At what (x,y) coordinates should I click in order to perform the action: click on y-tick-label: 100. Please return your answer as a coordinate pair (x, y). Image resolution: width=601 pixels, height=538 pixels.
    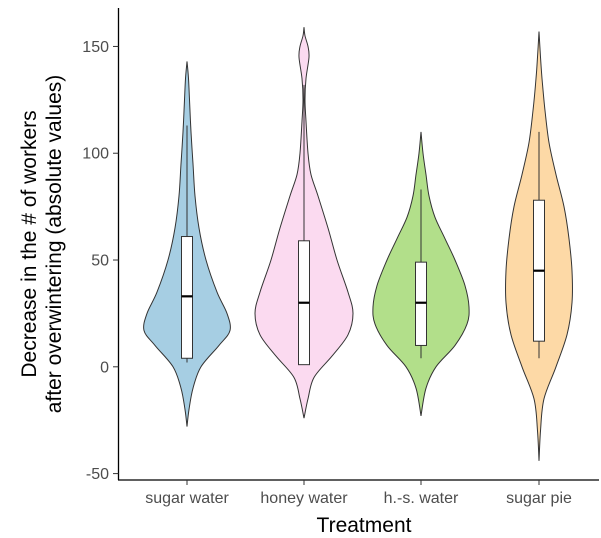
    Looking at the image, I should click on (95, 154).